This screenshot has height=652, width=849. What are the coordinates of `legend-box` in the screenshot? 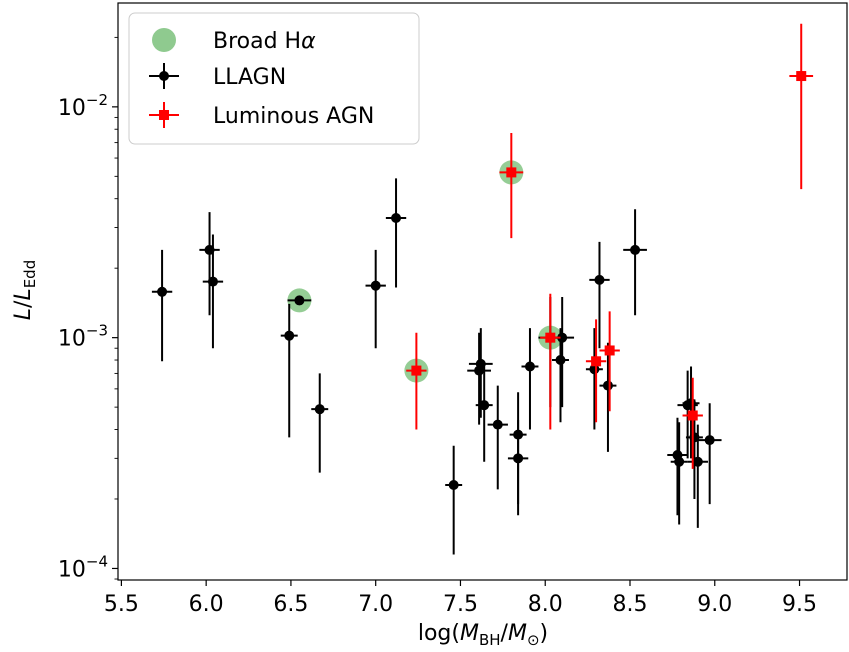 It's located at (274, 78).